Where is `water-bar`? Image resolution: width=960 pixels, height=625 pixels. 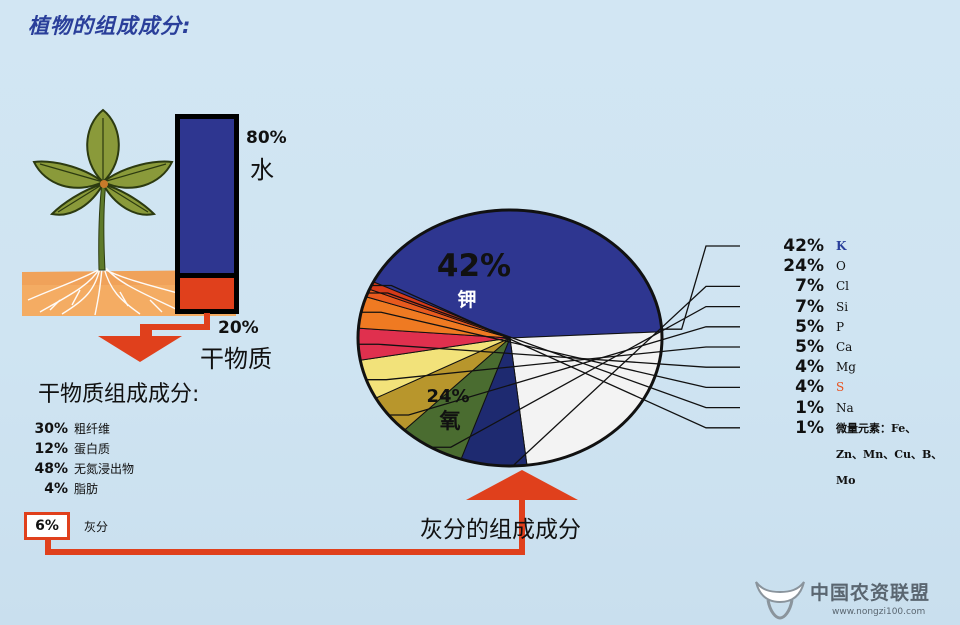
water-bar is located at coordinates (207, 196).